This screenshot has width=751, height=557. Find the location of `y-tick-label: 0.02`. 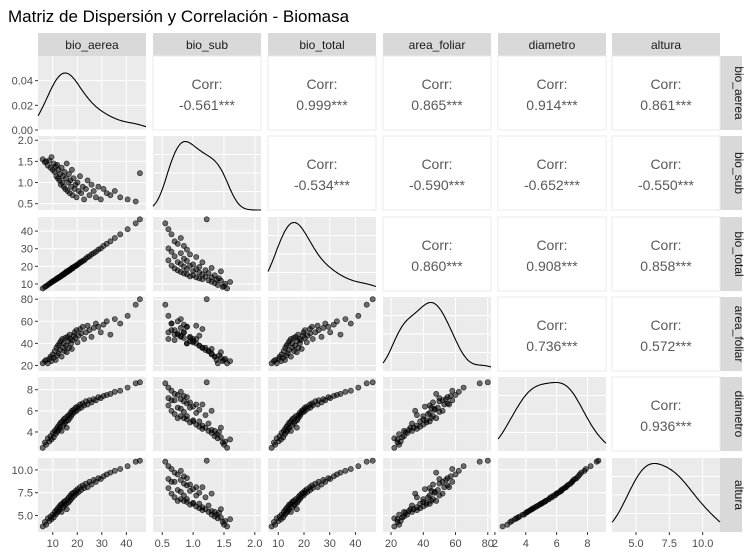

y-tick-label: 0.02 is located at coordinates (22, 106).